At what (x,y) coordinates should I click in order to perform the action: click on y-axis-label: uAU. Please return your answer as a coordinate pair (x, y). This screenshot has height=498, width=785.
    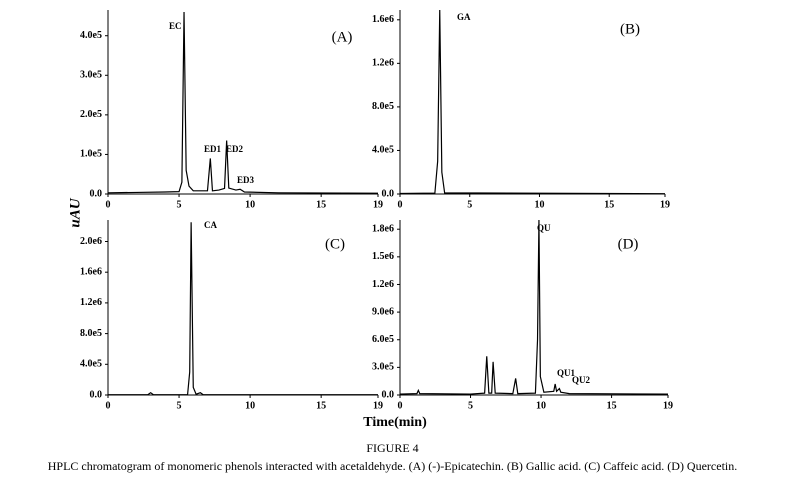
    Looking at the image, I should click on (75, 212).